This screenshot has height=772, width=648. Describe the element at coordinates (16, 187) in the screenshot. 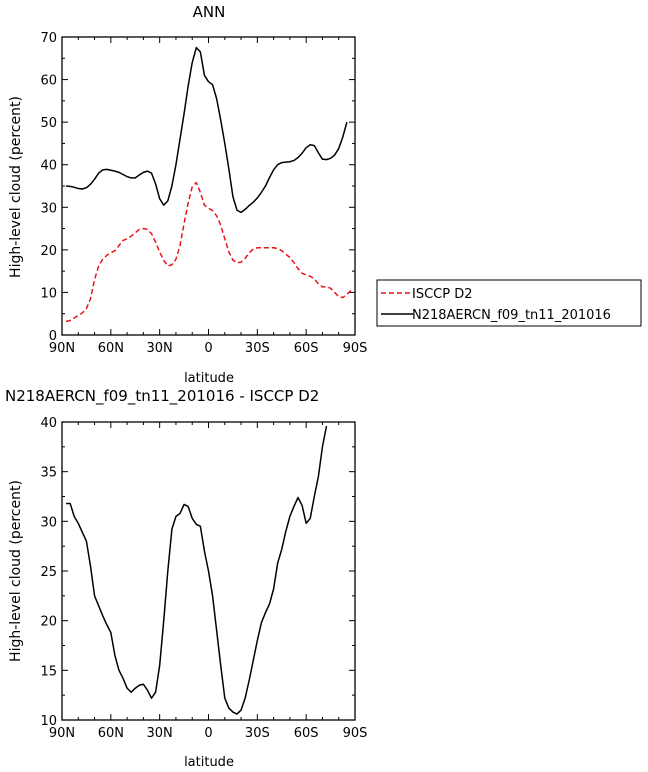

I see `top-y-axis-label: High-level cloud (percent)` at that location.